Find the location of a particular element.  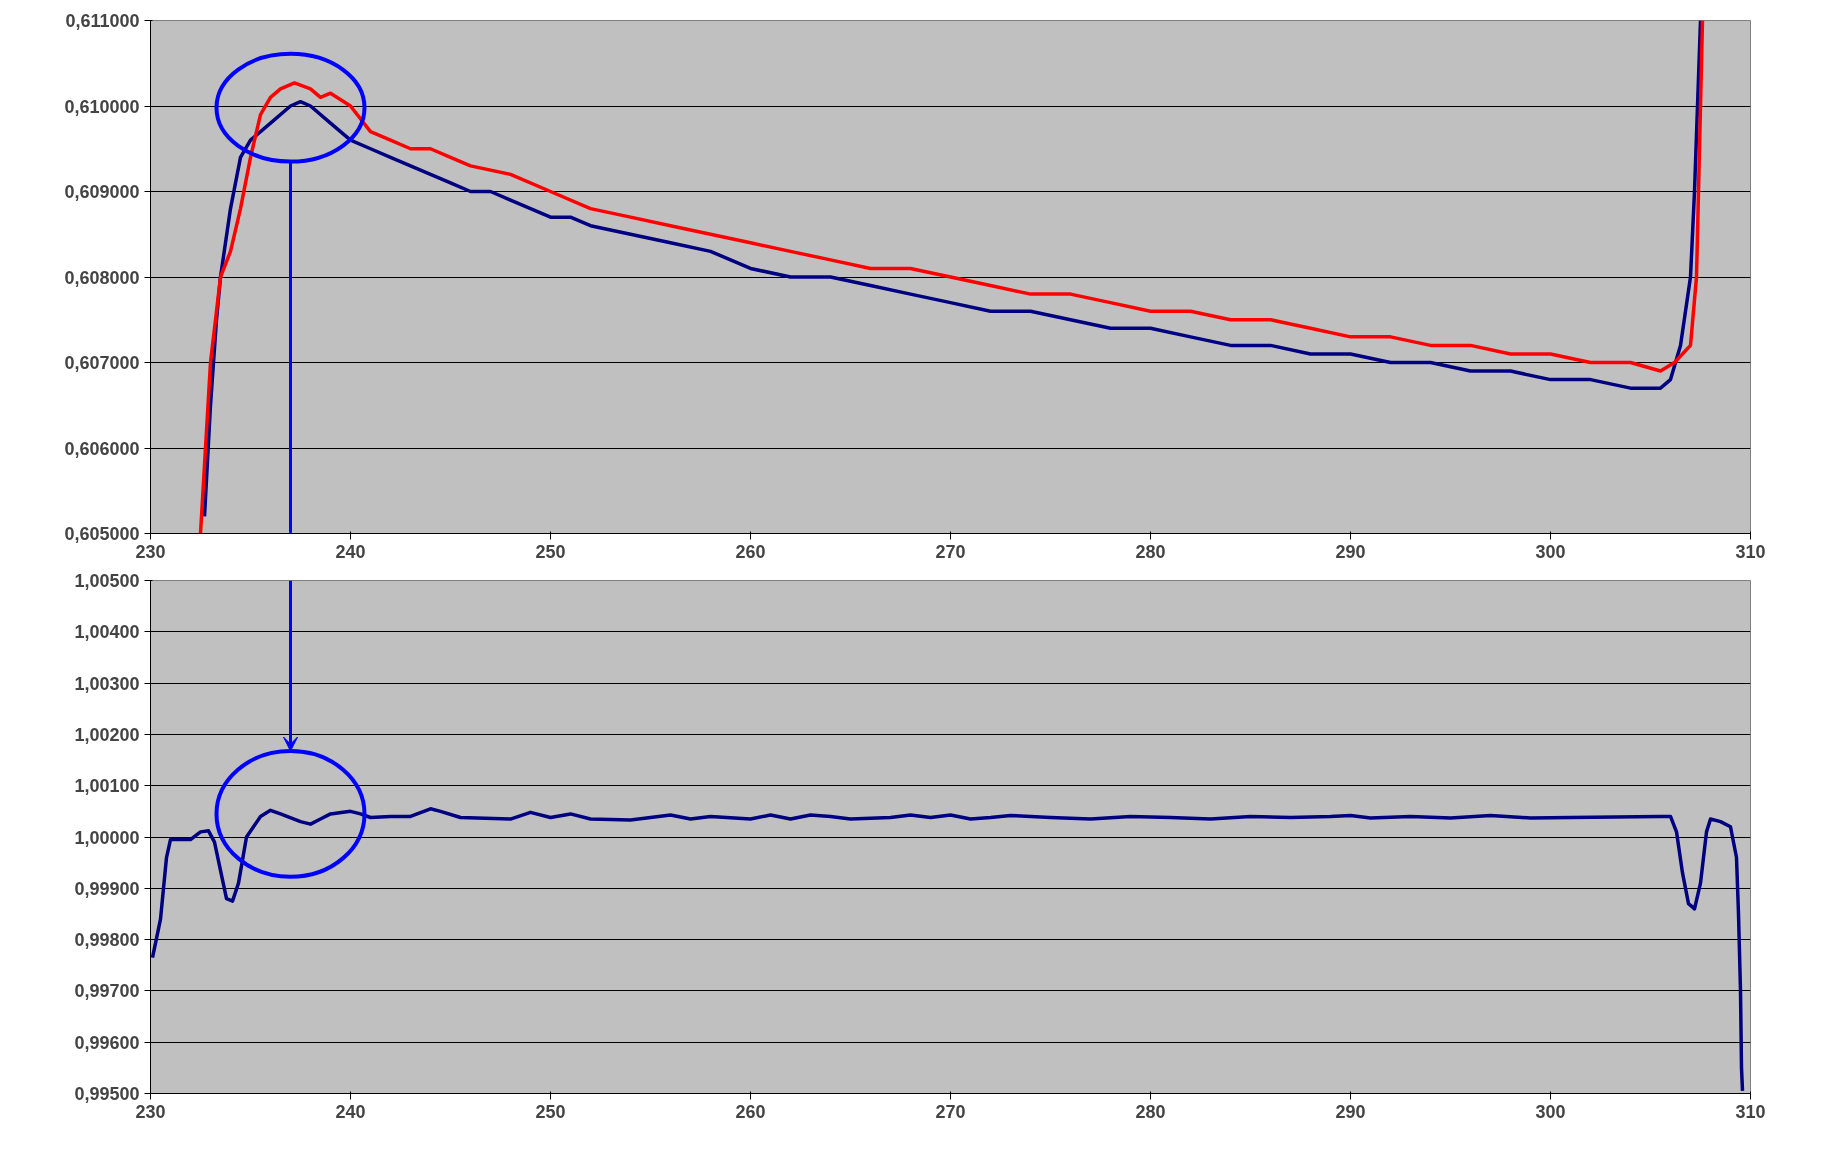

y-tick-label: 0,608000 is located at coordinates (102, 277).